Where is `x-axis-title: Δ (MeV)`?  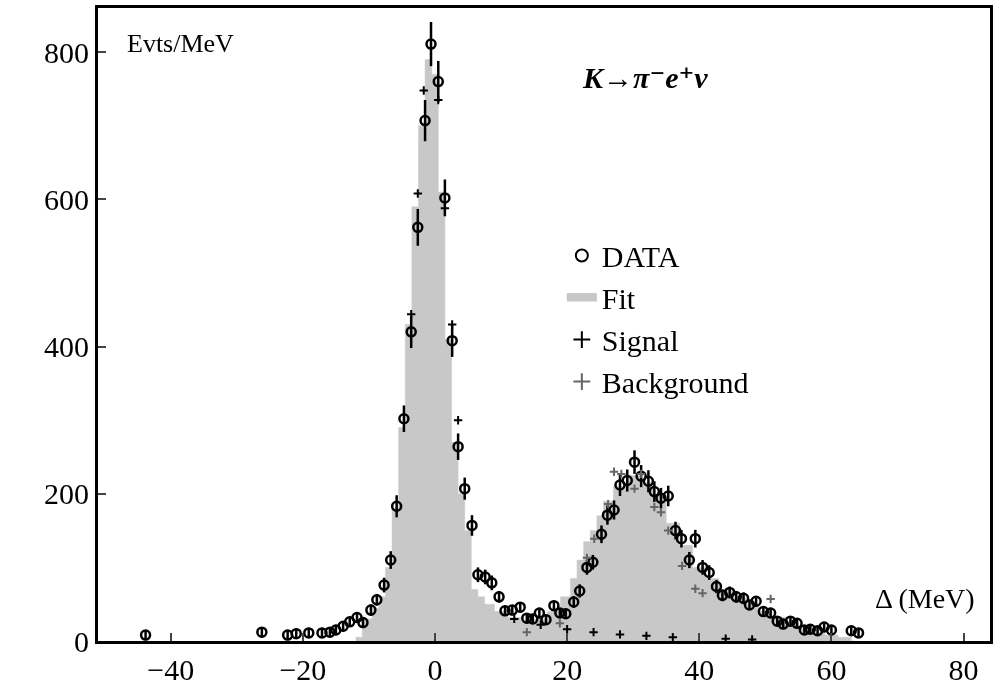 x-axis-title: Δ (MeV) is located at coordinates (925, 598).